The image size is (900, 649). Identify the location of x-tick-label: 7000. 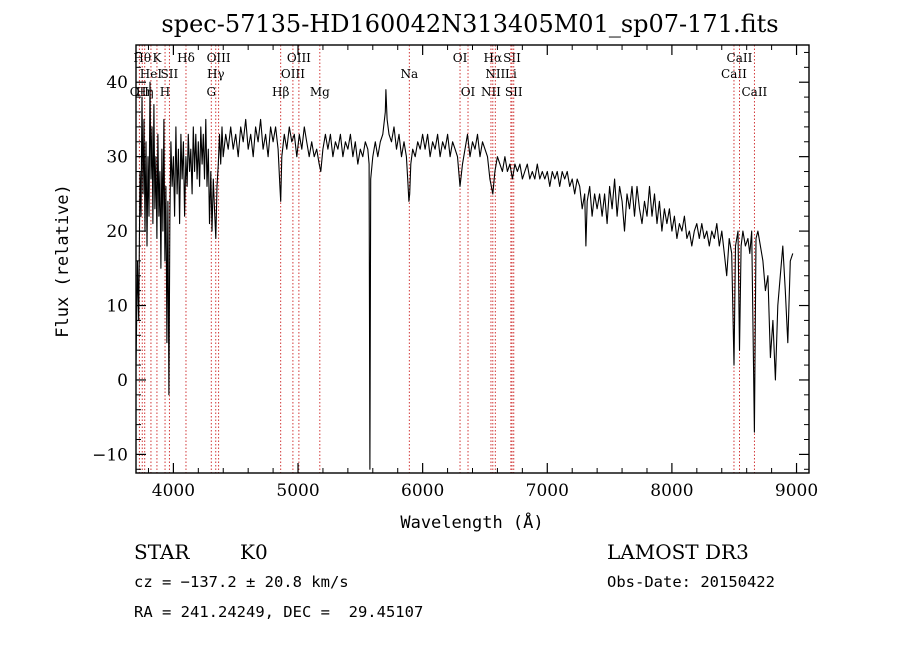
(547, 491).